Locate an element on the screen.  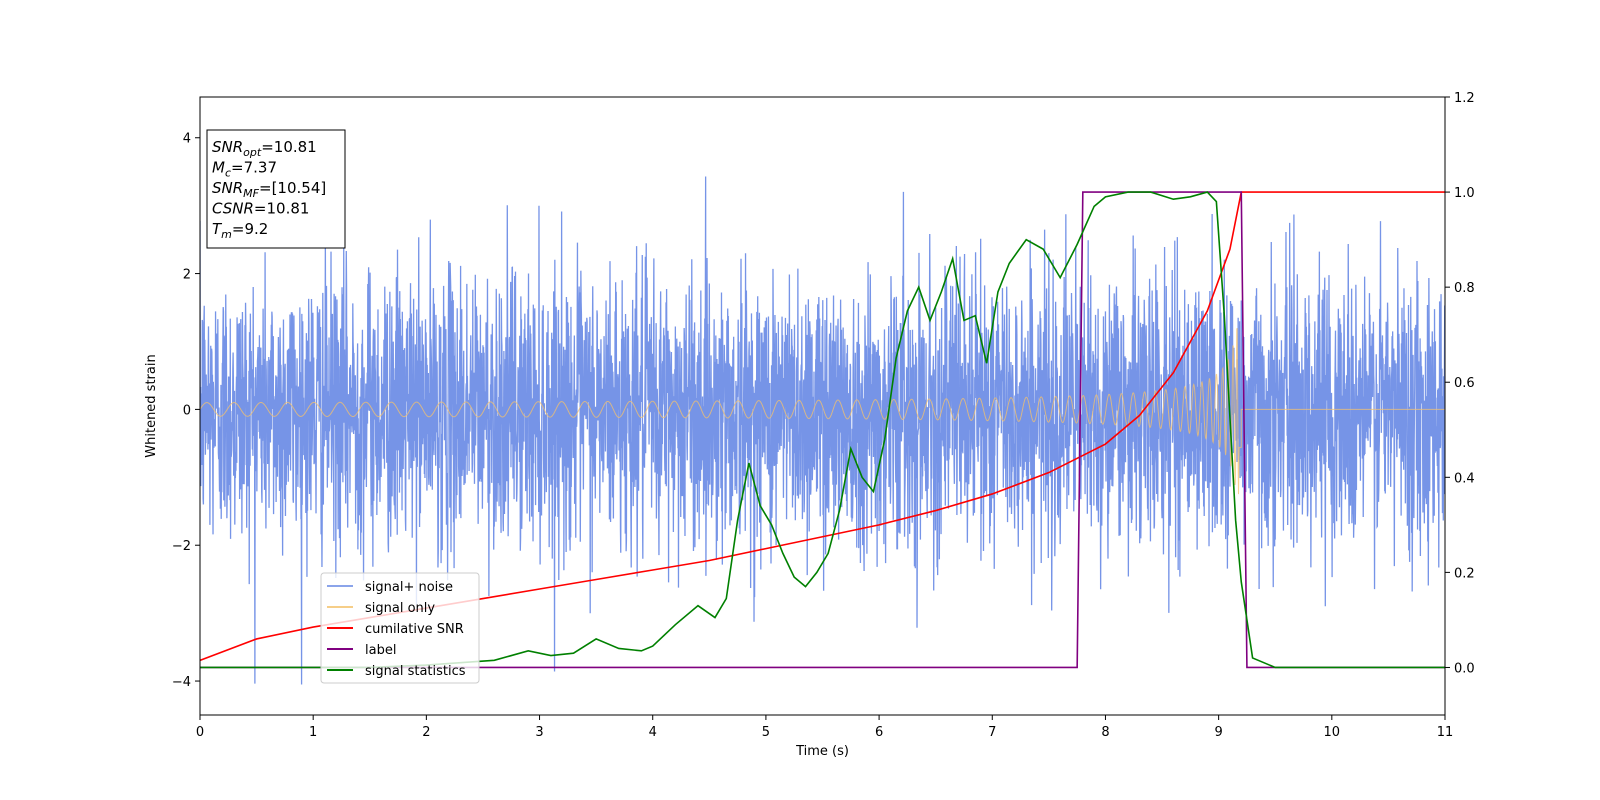
y-right-tick-label: 0.4 is located at coordinates (1464, 478).